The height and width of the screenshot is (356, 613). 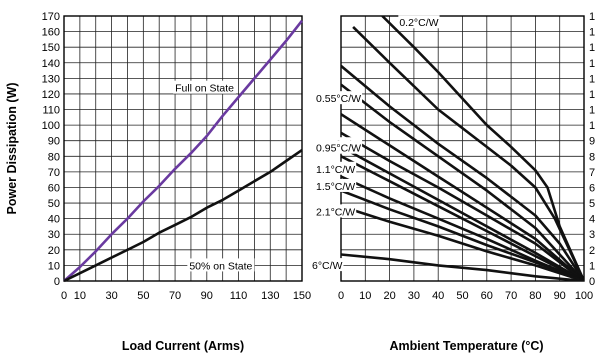 I want to click on half-on-state-label: 50% on State, so click(x=220, y=266).